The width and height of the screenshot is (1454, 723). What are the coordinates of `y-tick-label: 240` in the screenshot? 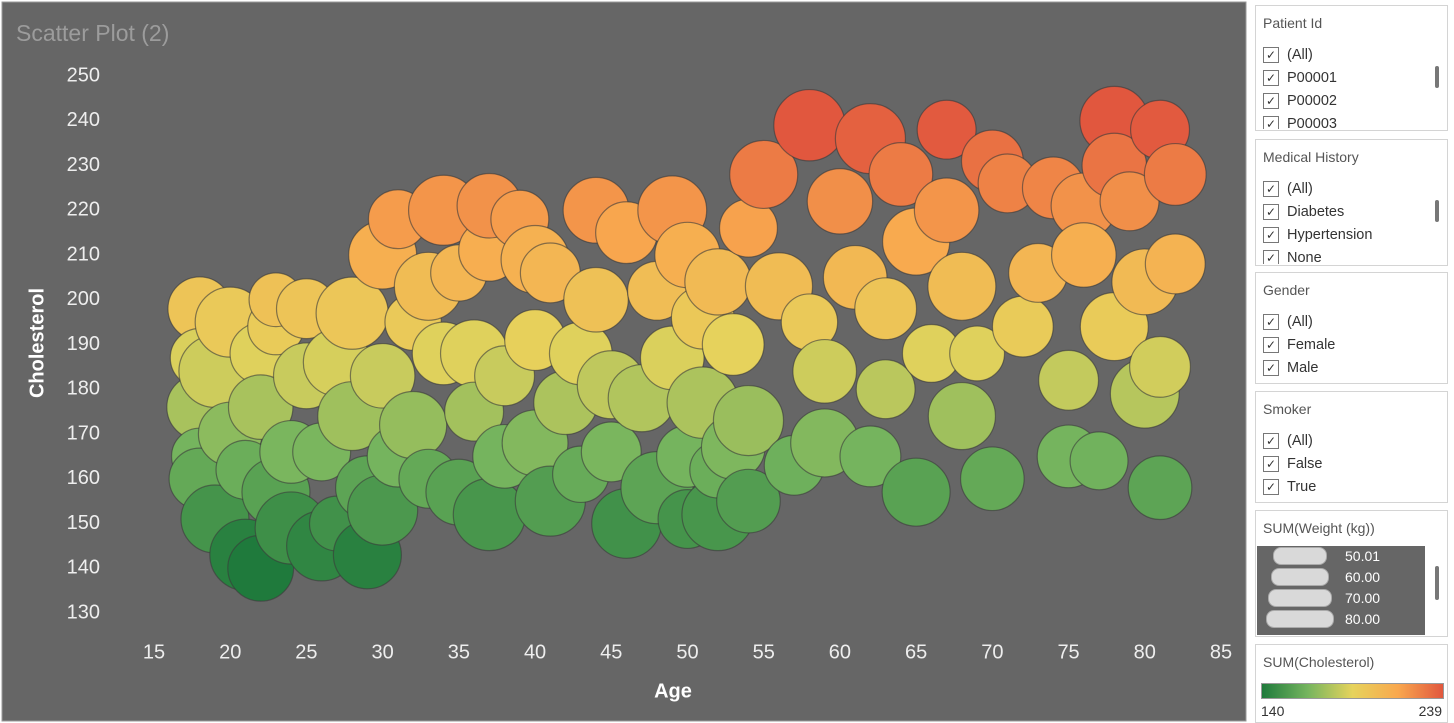 It's located at (83, 120).